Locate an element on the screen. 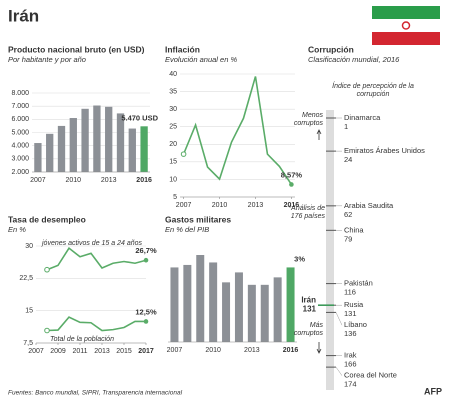 The height and width of the screenshot is (400, 449). rank-label: 174 is located at coordinates (350, 384).